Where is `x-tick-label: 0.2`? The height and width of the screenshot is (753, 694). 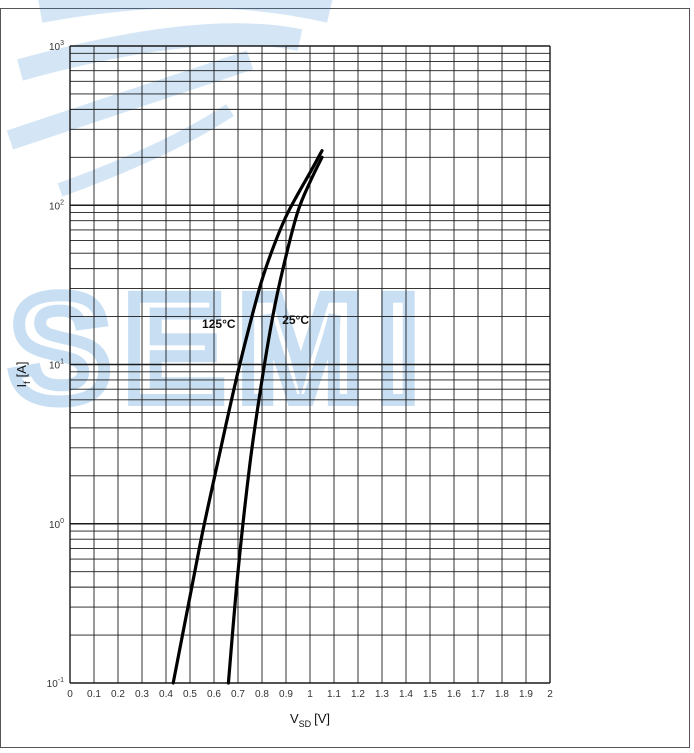 x-tick-label: 0.2 is located at coordinates (118, 694).